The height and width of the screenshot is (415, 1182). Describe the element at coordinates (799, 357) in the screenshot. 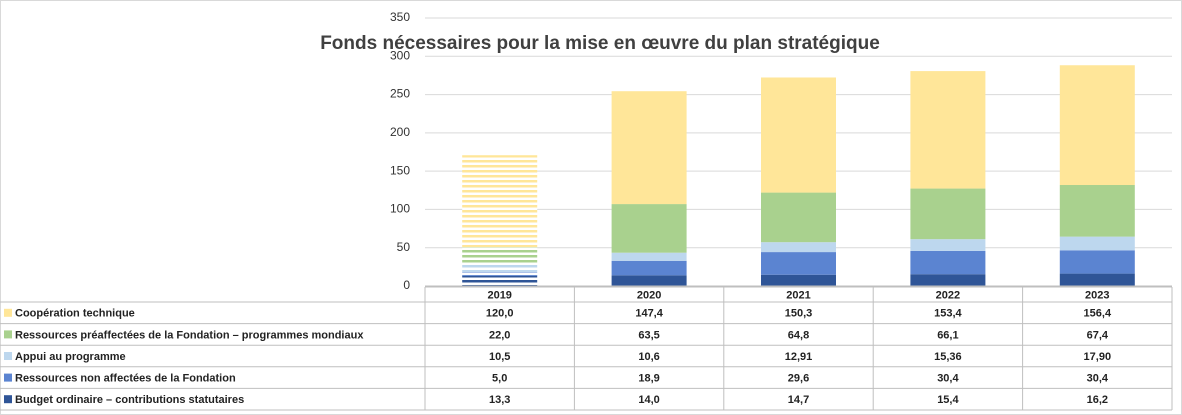

I see `table-value: 12,91` at that location.